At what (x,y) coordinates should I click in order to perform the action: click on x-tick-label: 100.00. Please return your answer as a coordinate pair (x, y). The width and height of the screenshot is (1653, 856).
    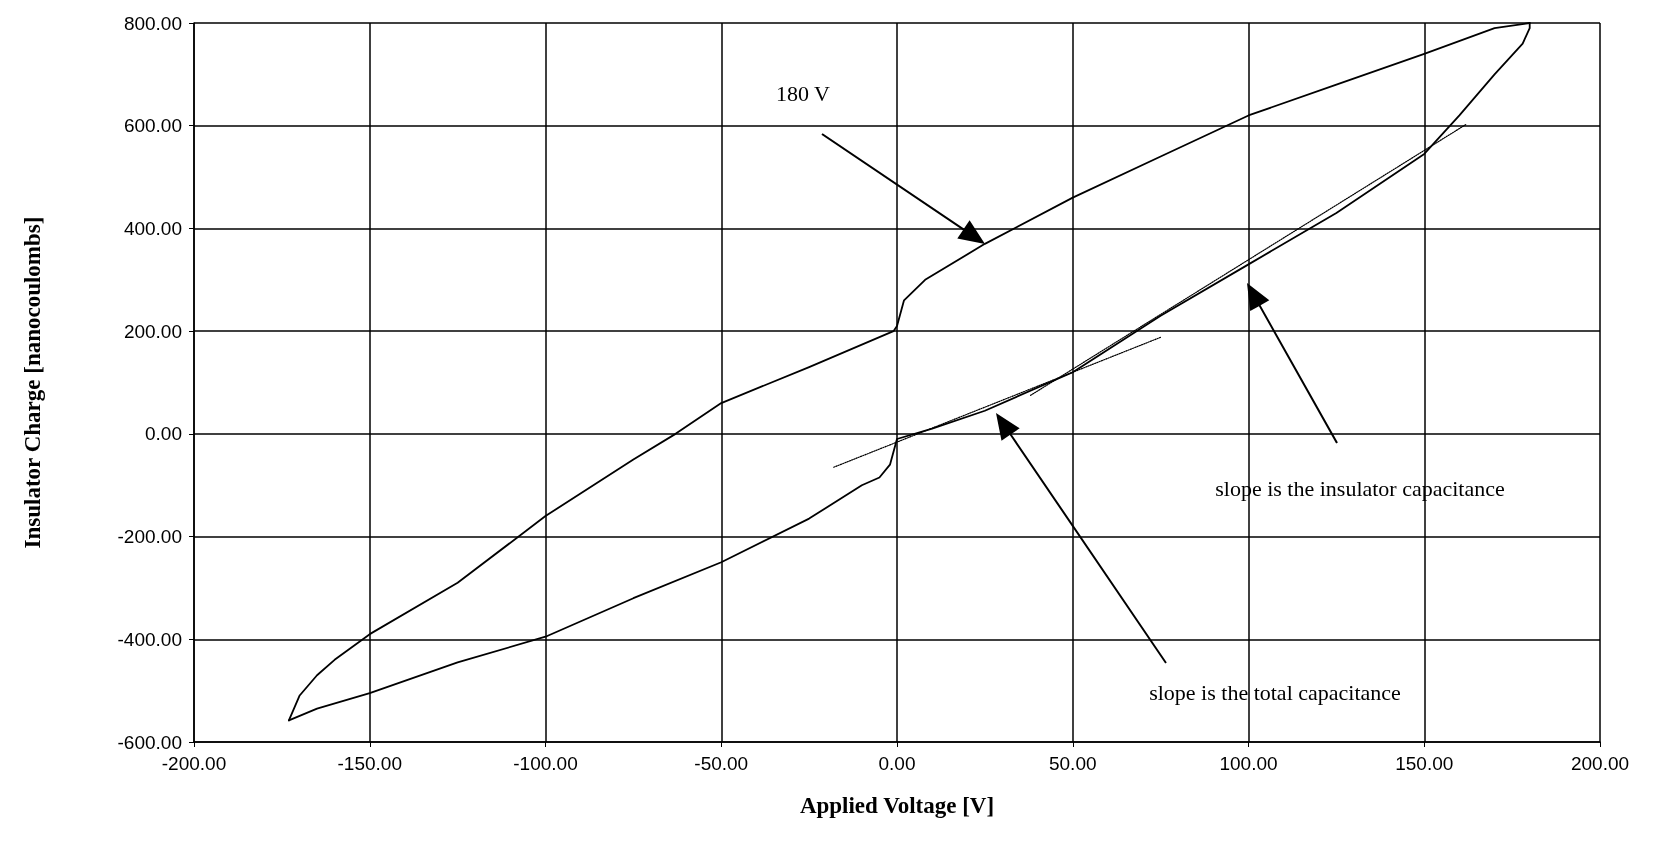
    Looking at the image, I should click on (1248, 763).